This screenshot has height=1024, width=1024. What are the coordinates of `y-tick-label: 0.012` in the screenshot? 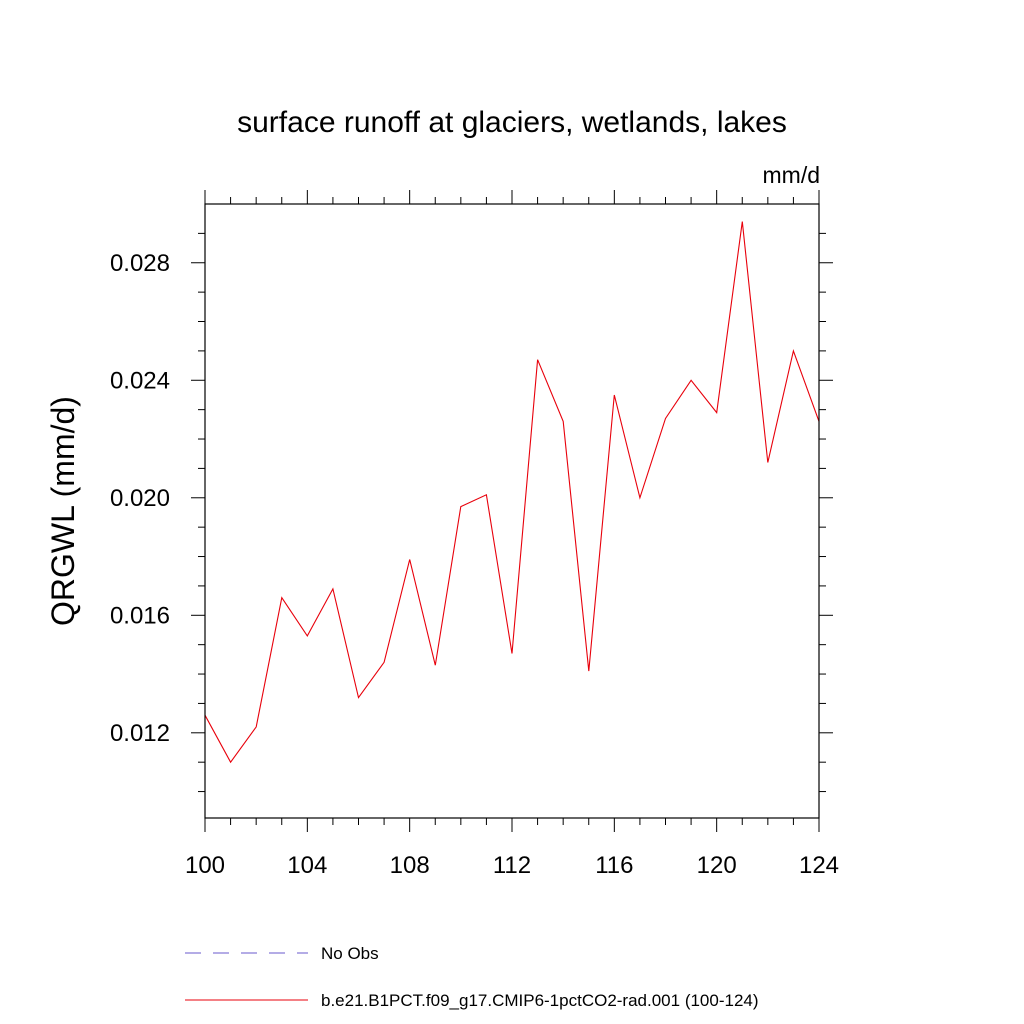 It's located at (140, 733).